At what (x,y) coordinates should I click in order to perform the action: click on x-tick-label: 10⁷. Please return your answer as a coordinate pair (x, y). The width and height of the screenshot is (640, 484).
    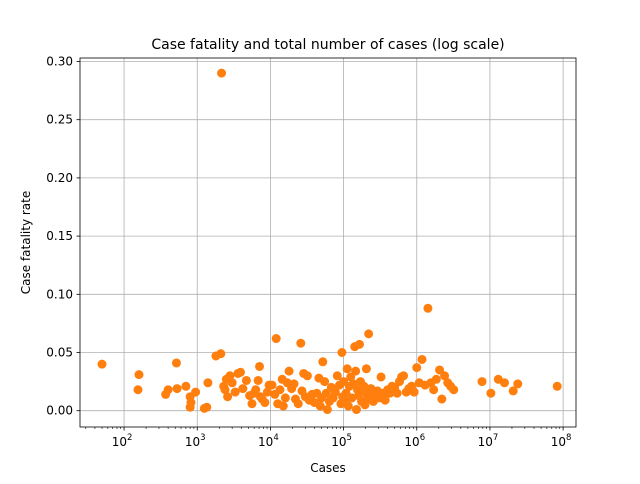
    Looking at the image, I should click on (488, 441).